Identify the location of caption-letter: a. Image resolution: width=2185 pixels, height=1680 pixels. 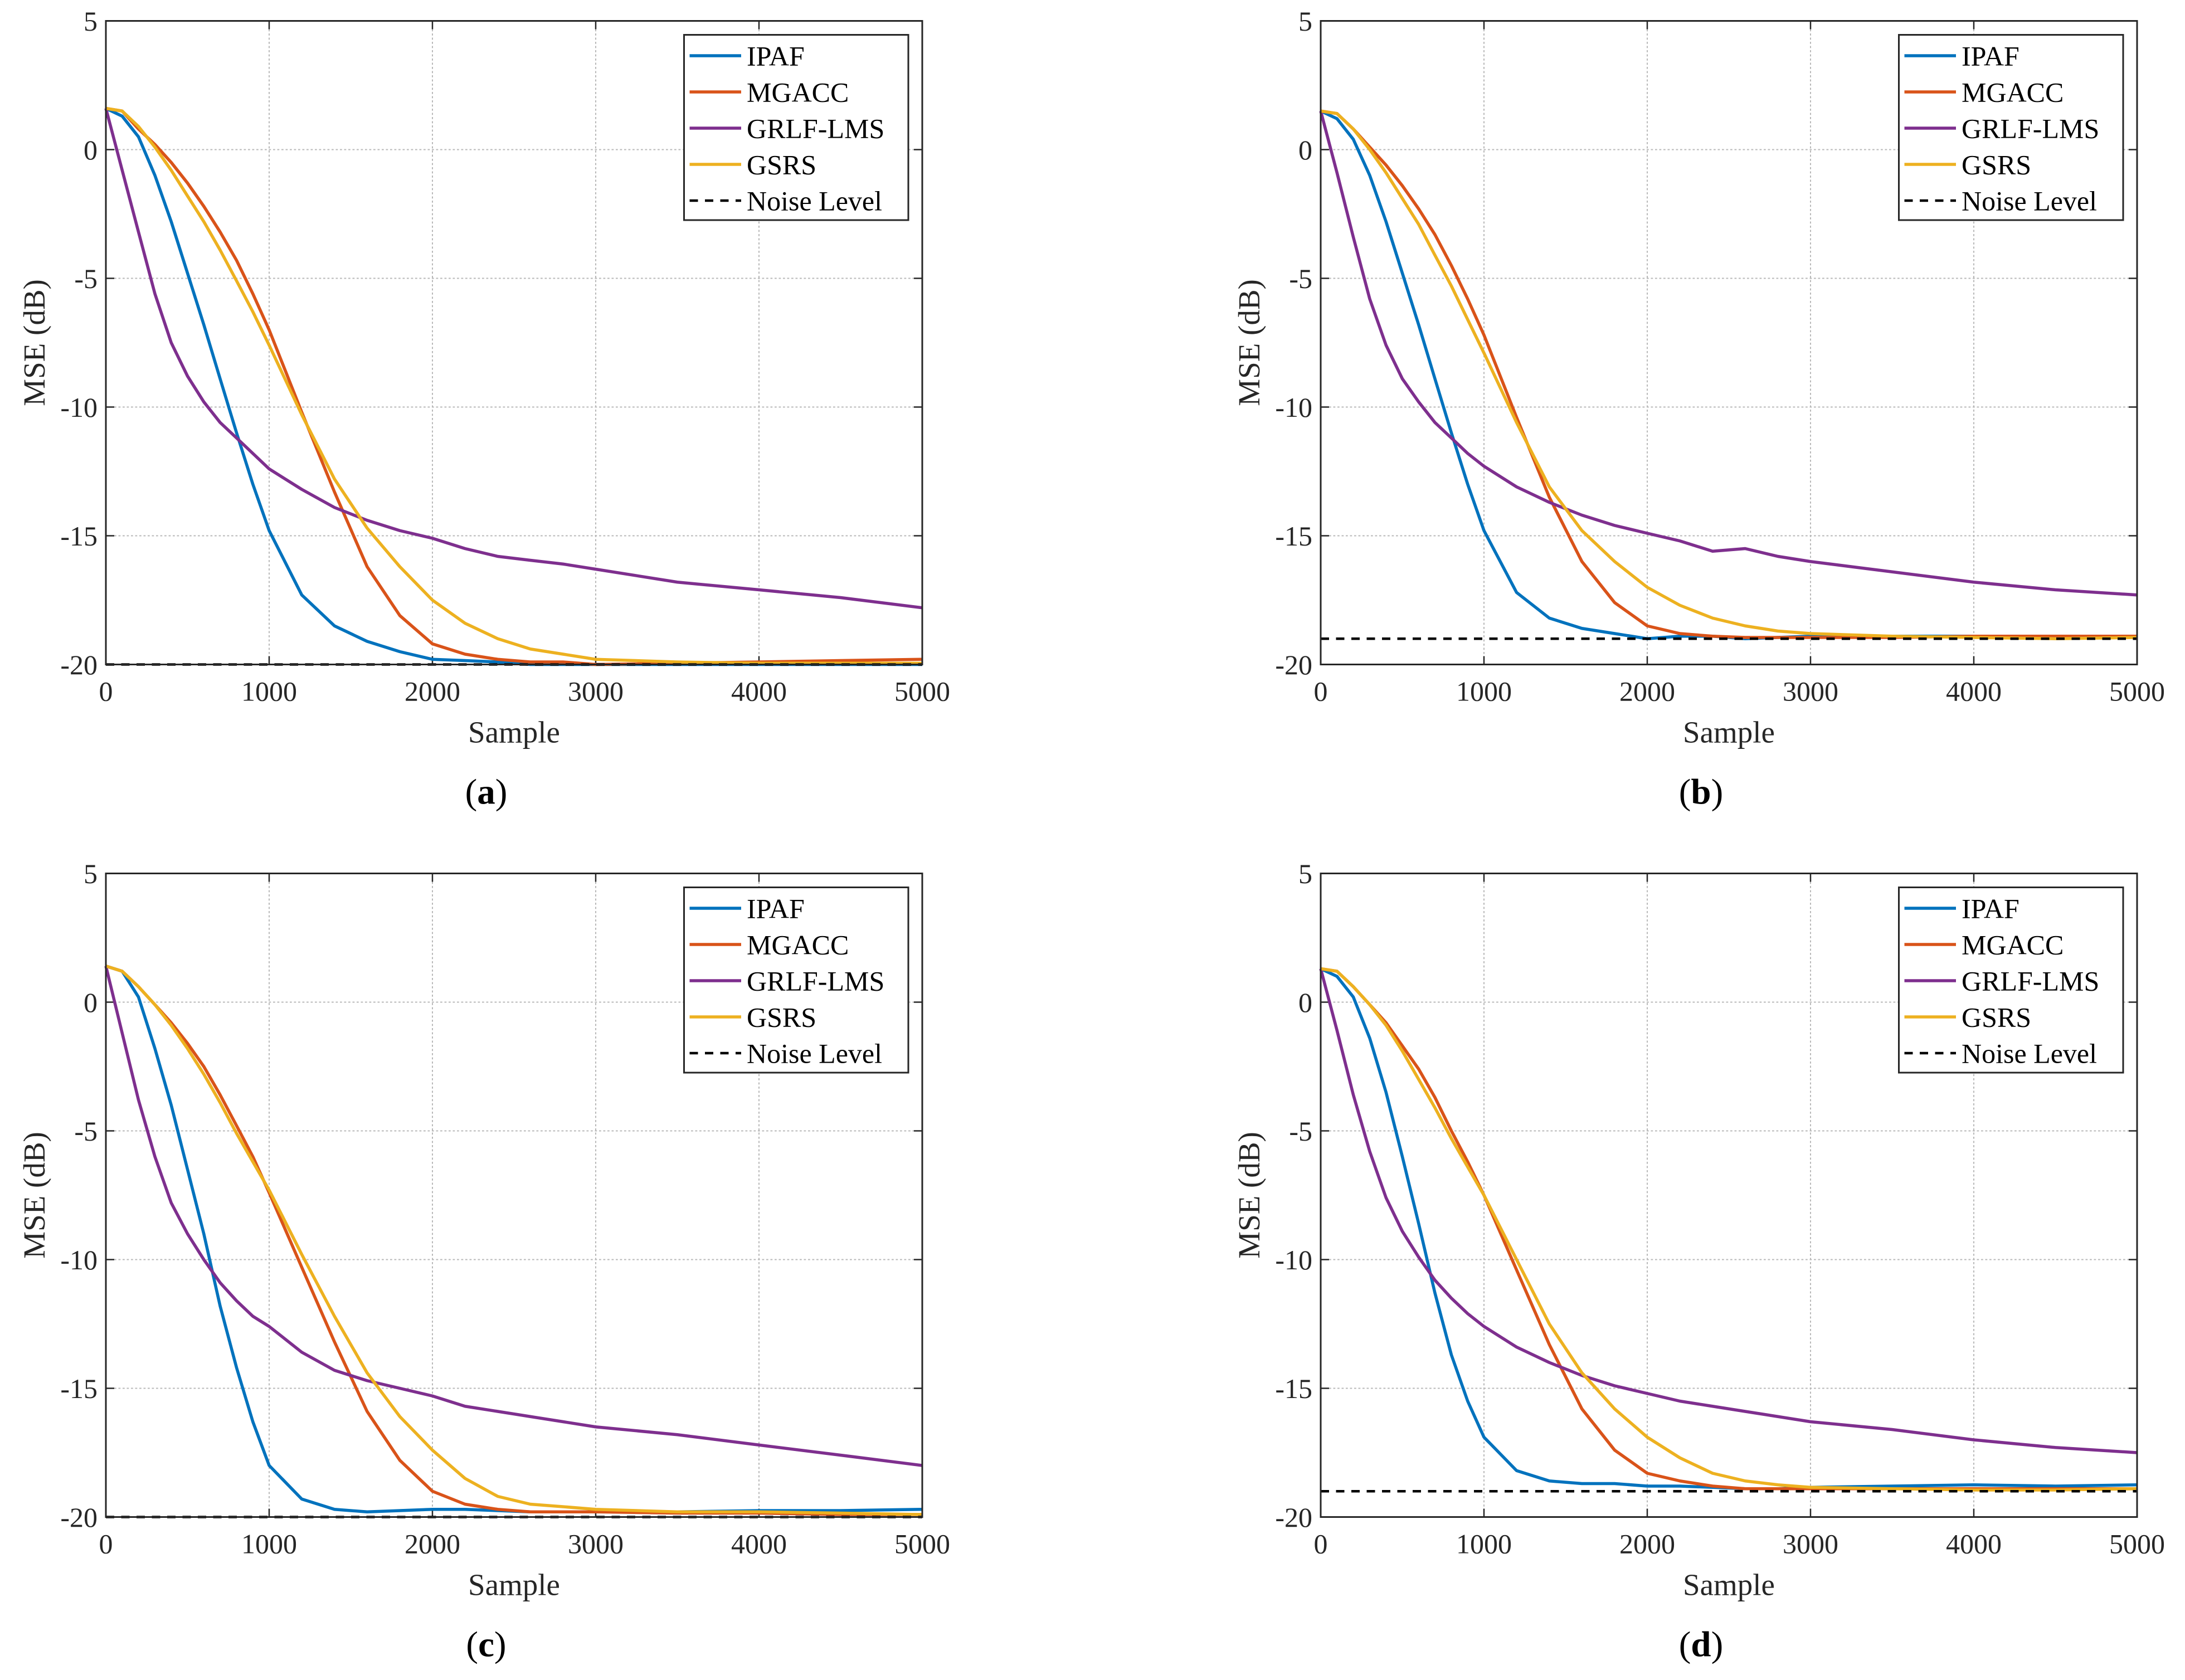
(486, 792).